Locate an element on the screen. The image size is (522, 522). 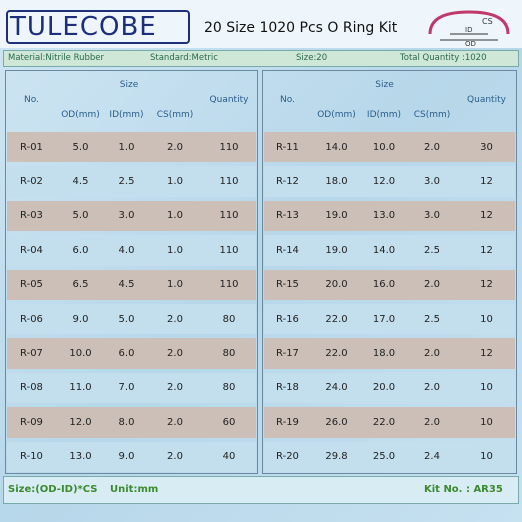
header-cell: Quantity is located at coordinates (229, 100).